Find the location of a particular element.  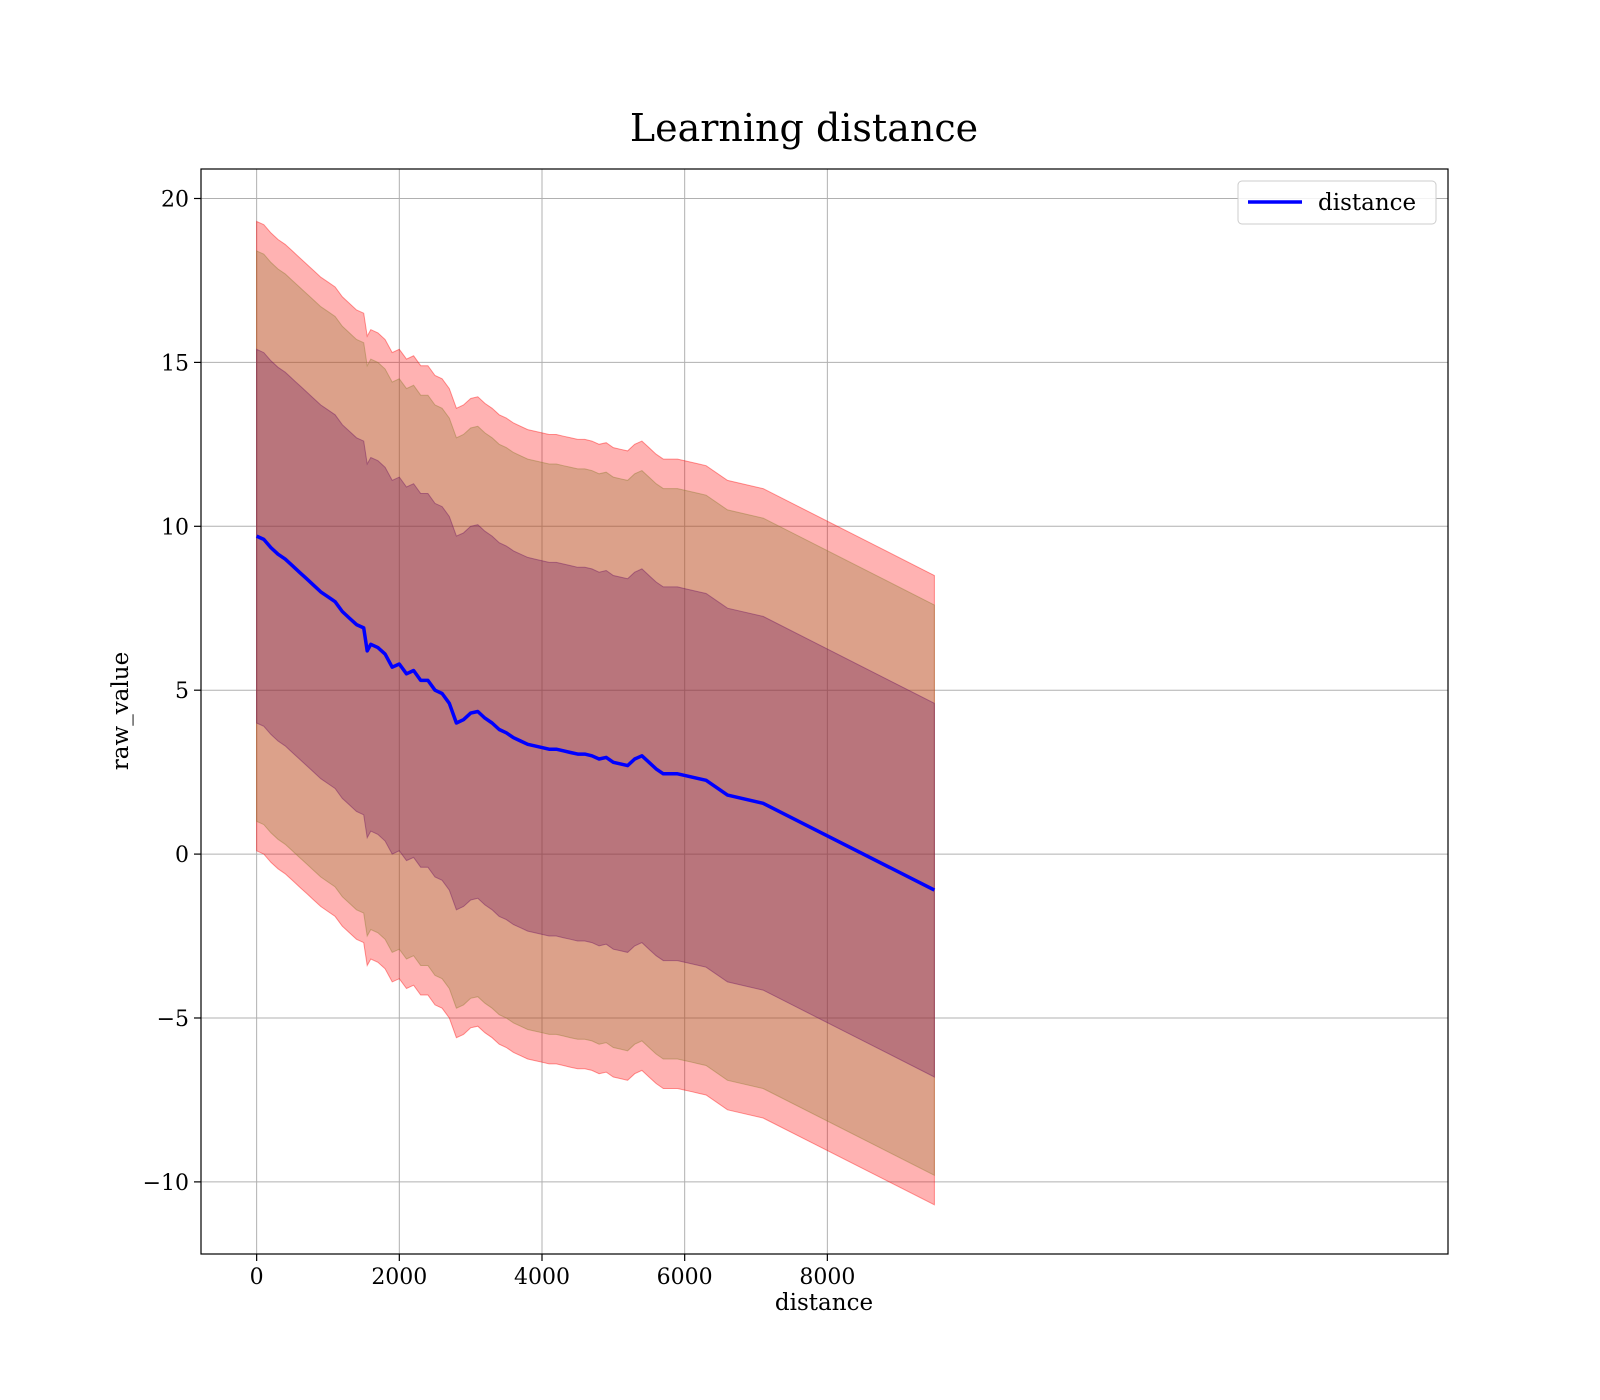

x-tick-label: 4000 is located at coordinates (542, 1277).